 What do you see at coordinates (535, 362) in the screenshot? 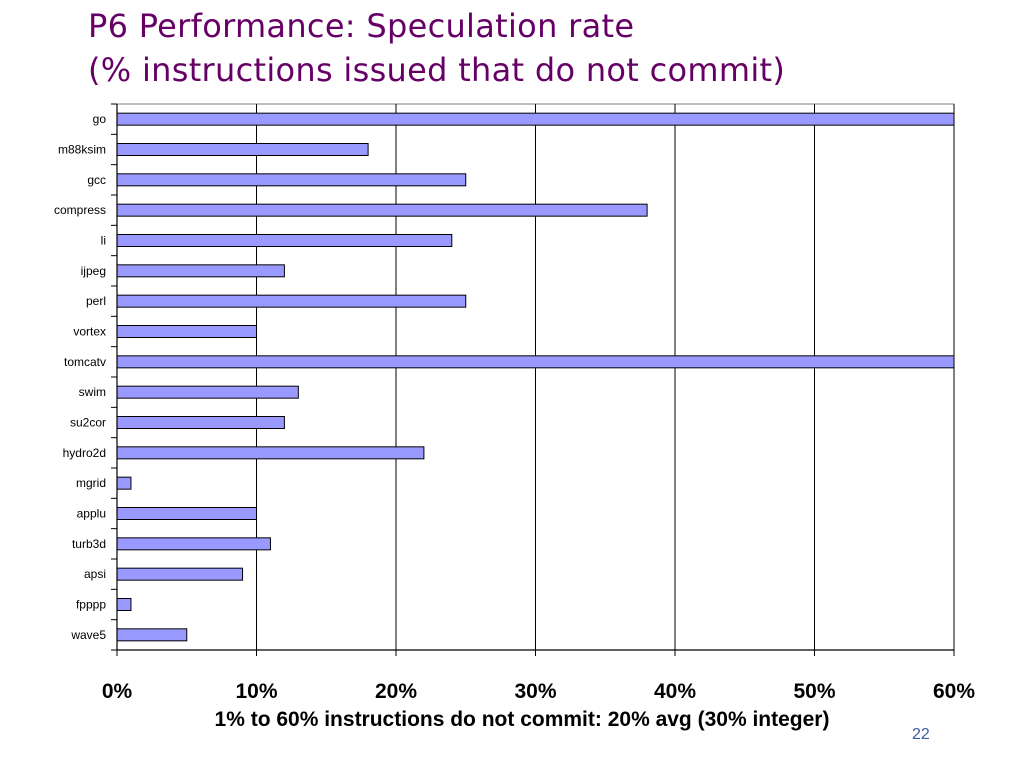
I see `bar-tomcatv` at bounding box center [535, 362].